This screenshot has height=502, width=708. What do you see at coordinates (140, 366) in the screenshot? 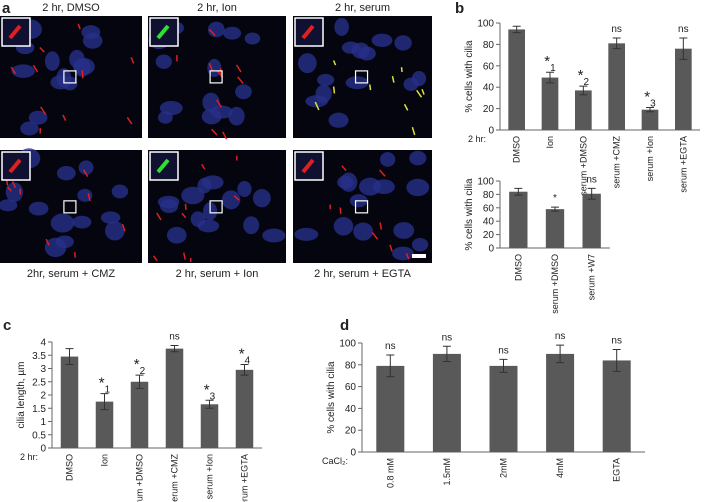
I see `significance-label: *2` at bounding box center [140, 366].